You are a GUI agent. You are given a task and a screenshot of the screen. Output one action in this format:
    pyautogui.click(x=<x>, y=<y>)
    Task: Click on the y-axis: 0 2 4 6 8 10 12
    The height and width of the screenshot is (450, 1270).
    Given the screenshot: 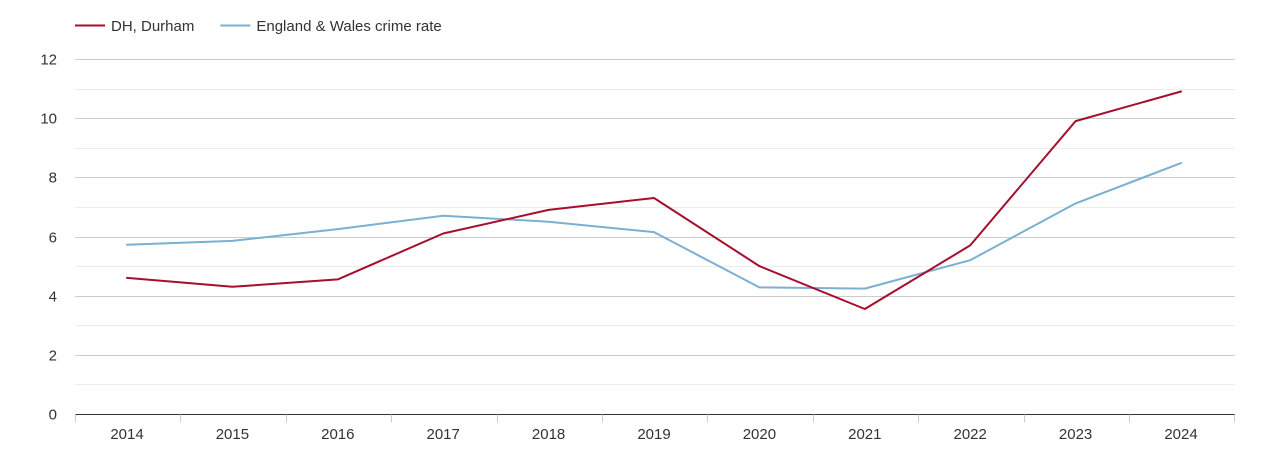 What is the action you would take?
    pyautogui.click(x=48, y=238)
    